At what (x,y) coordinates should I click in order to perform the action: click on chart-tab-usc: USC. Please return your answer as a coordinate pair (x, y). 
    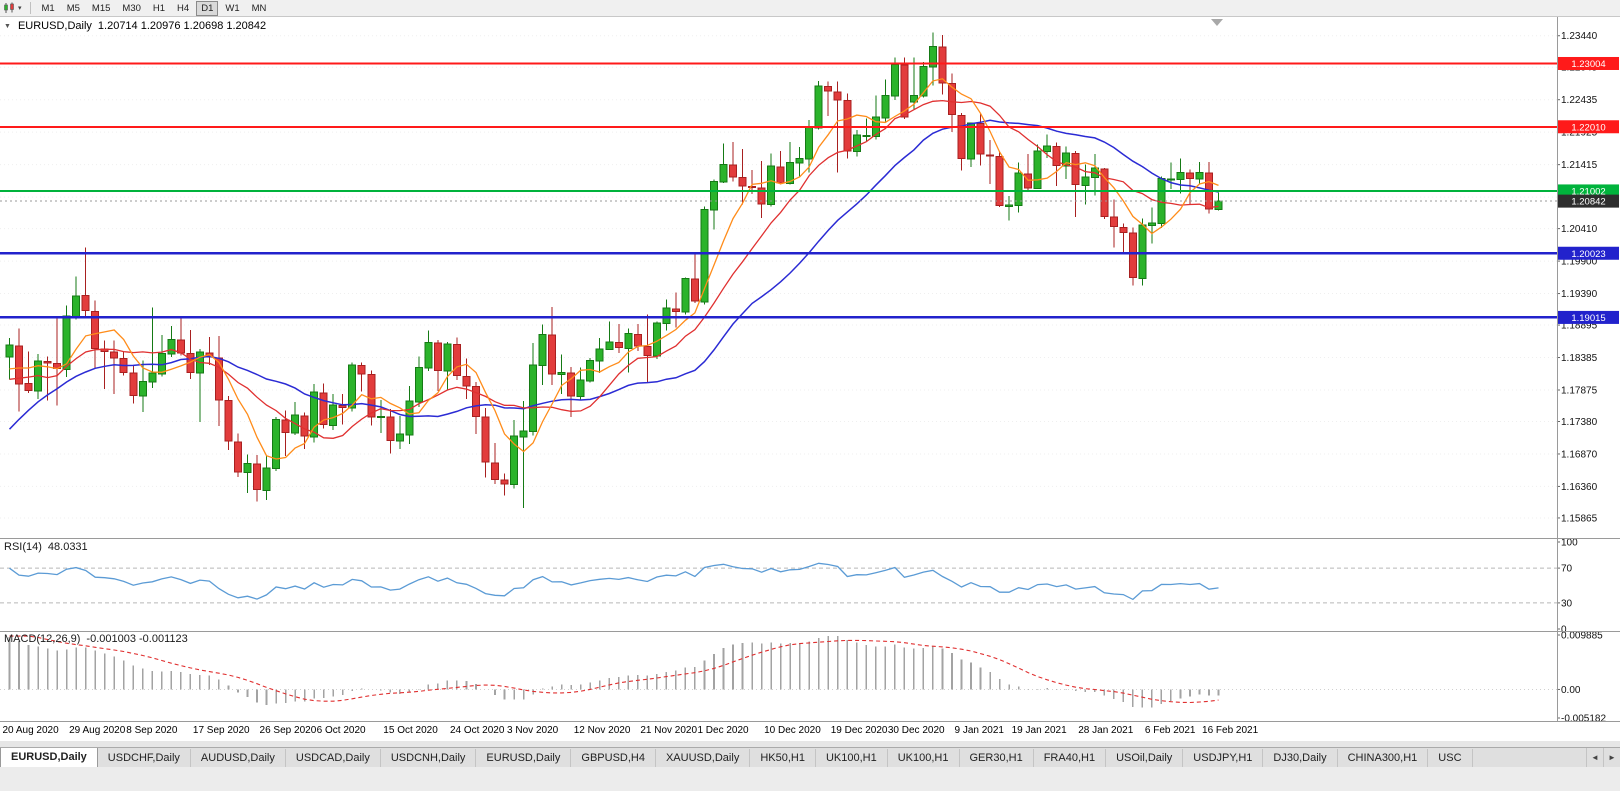
    Looking at the image, I should click on (1450, 758).